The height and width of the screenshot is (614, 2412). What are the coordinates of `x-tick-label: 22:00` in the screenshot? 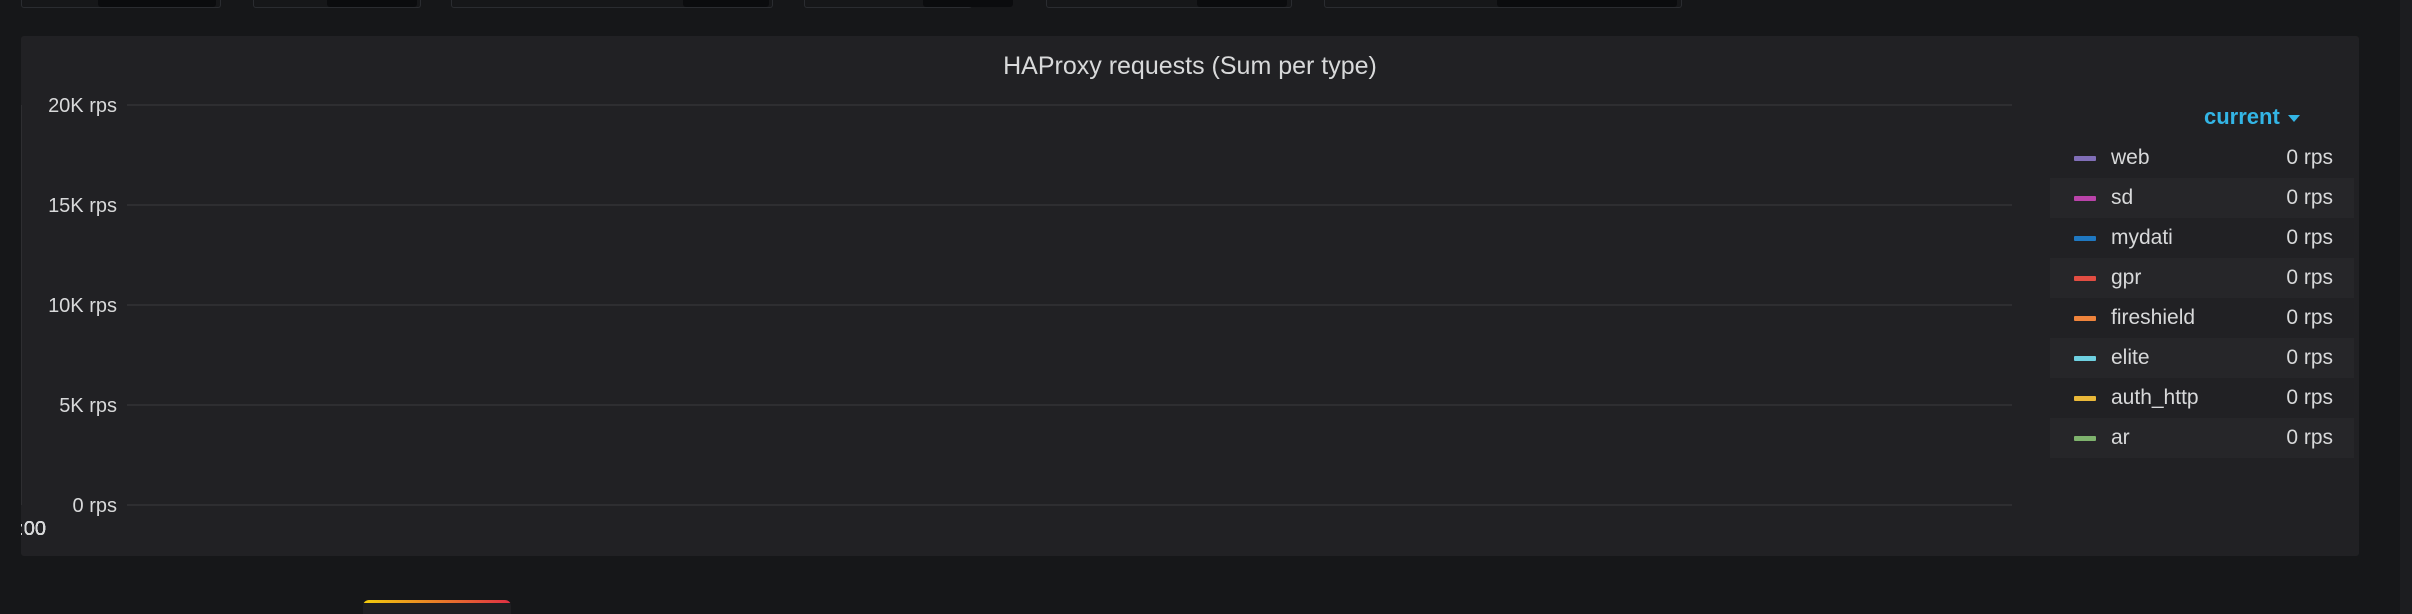 It's located at (33, 529).